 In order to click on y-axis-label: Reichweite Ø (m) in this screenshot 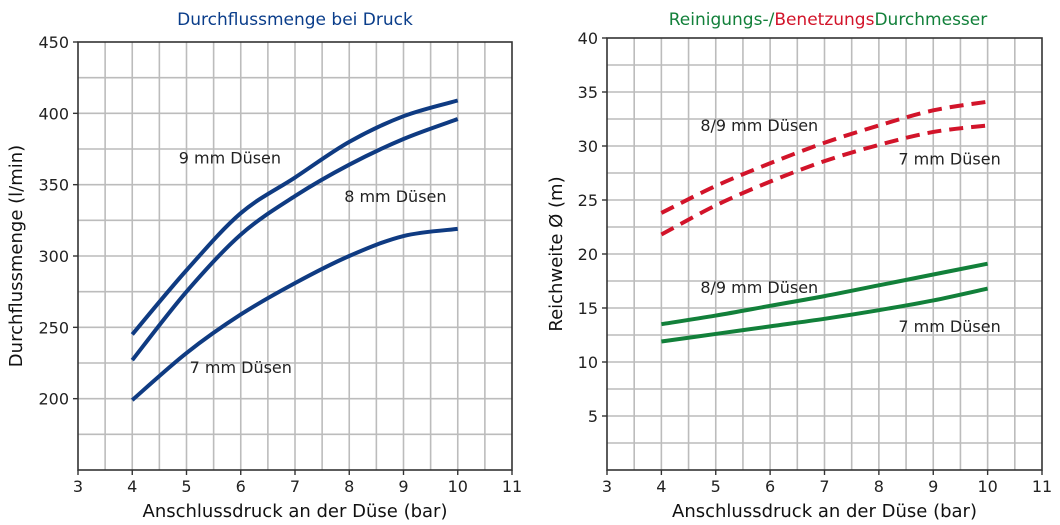, I will do `click(556, 253)`.